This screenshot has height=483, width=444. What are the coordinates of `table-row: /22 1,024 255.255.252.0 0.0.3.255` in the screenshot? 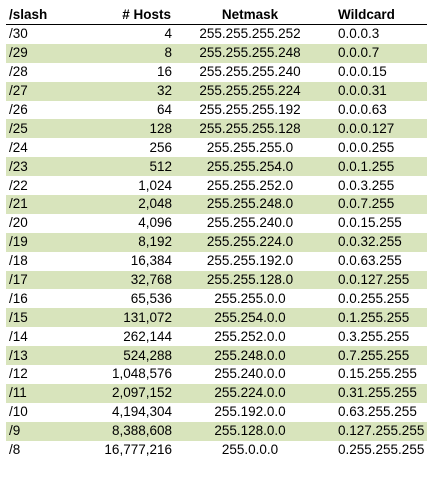 It's located at (217, 186).